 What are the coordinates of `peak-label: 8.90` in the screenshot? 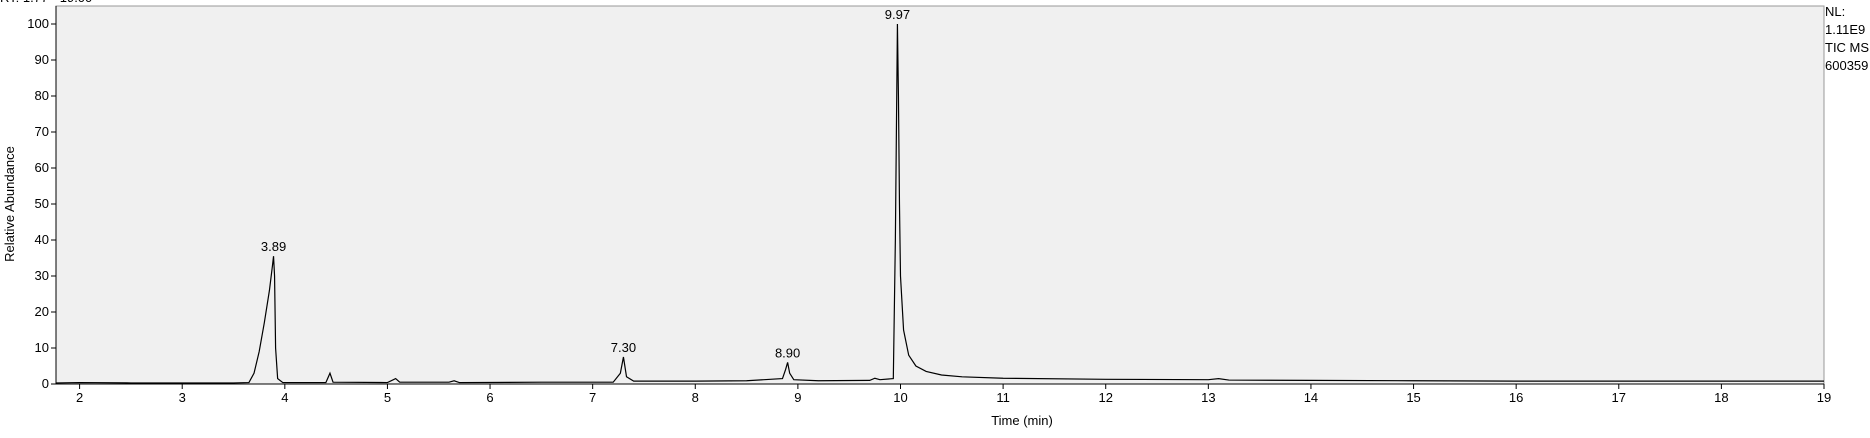 It's located at (787, 352).